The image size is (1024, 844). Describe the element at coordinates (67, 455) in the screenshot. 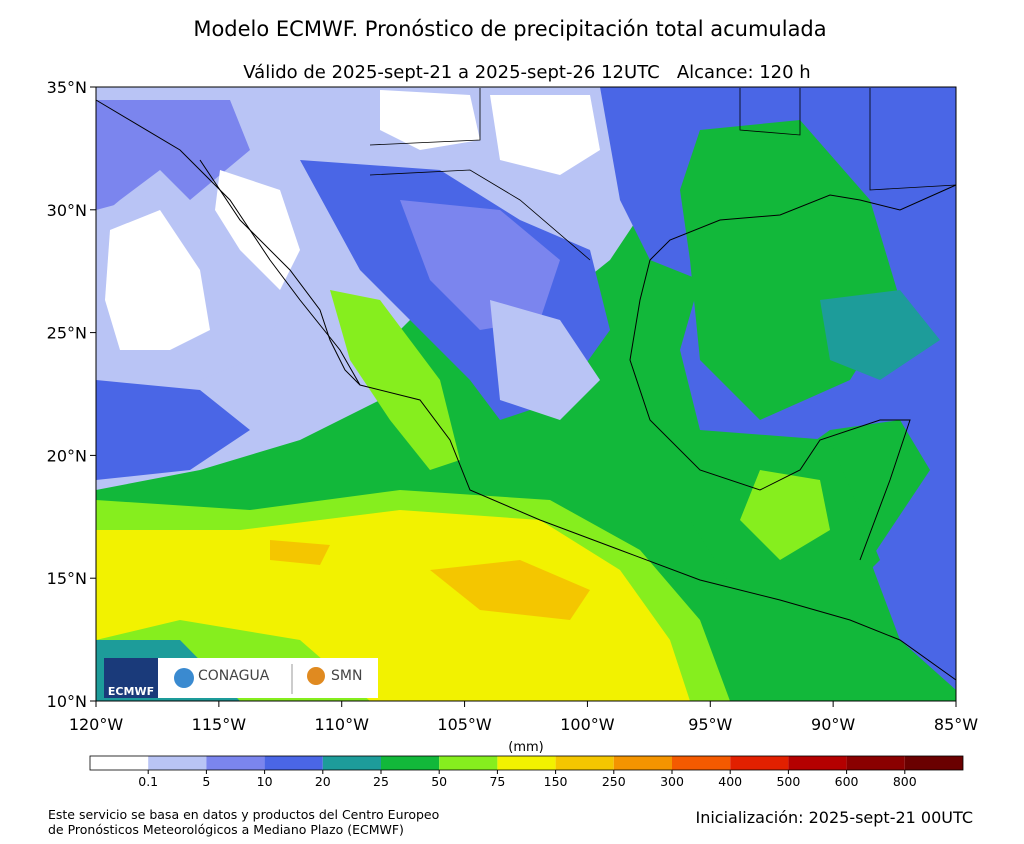

I see `lat-label: 20°N` at that location.